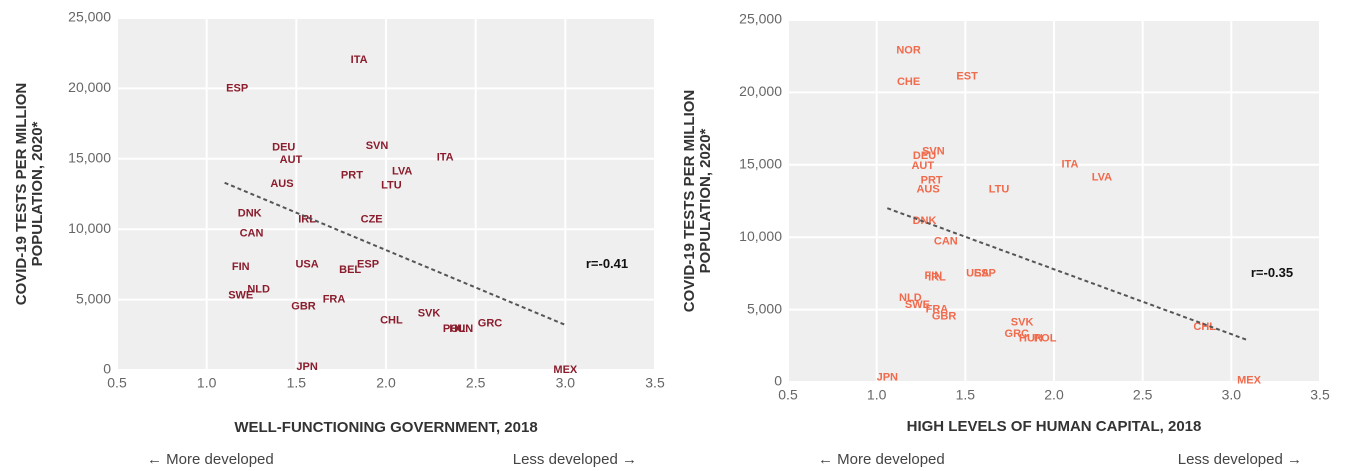  Describe the element at coordinates (967, 76) in the screenshot. I see `point-label: EST` at that location.